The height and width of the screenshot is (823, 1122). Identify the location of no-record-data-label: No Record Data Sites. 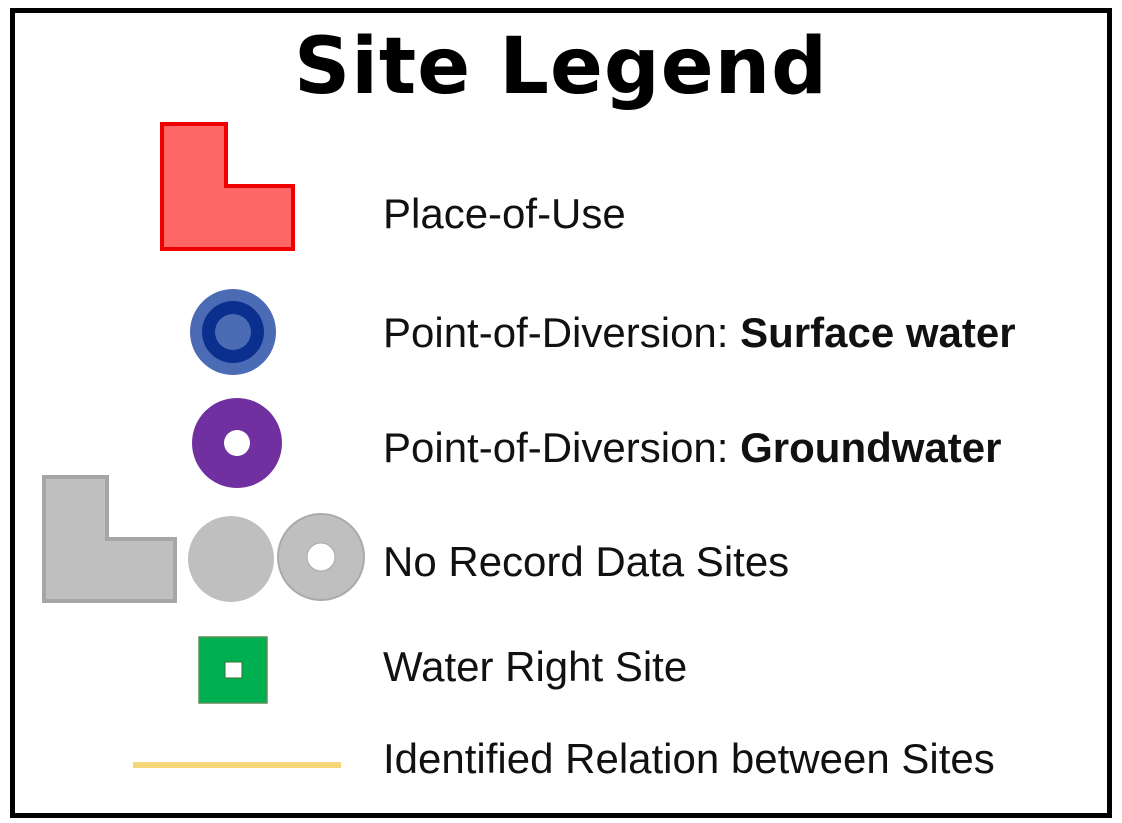
(586, 561).